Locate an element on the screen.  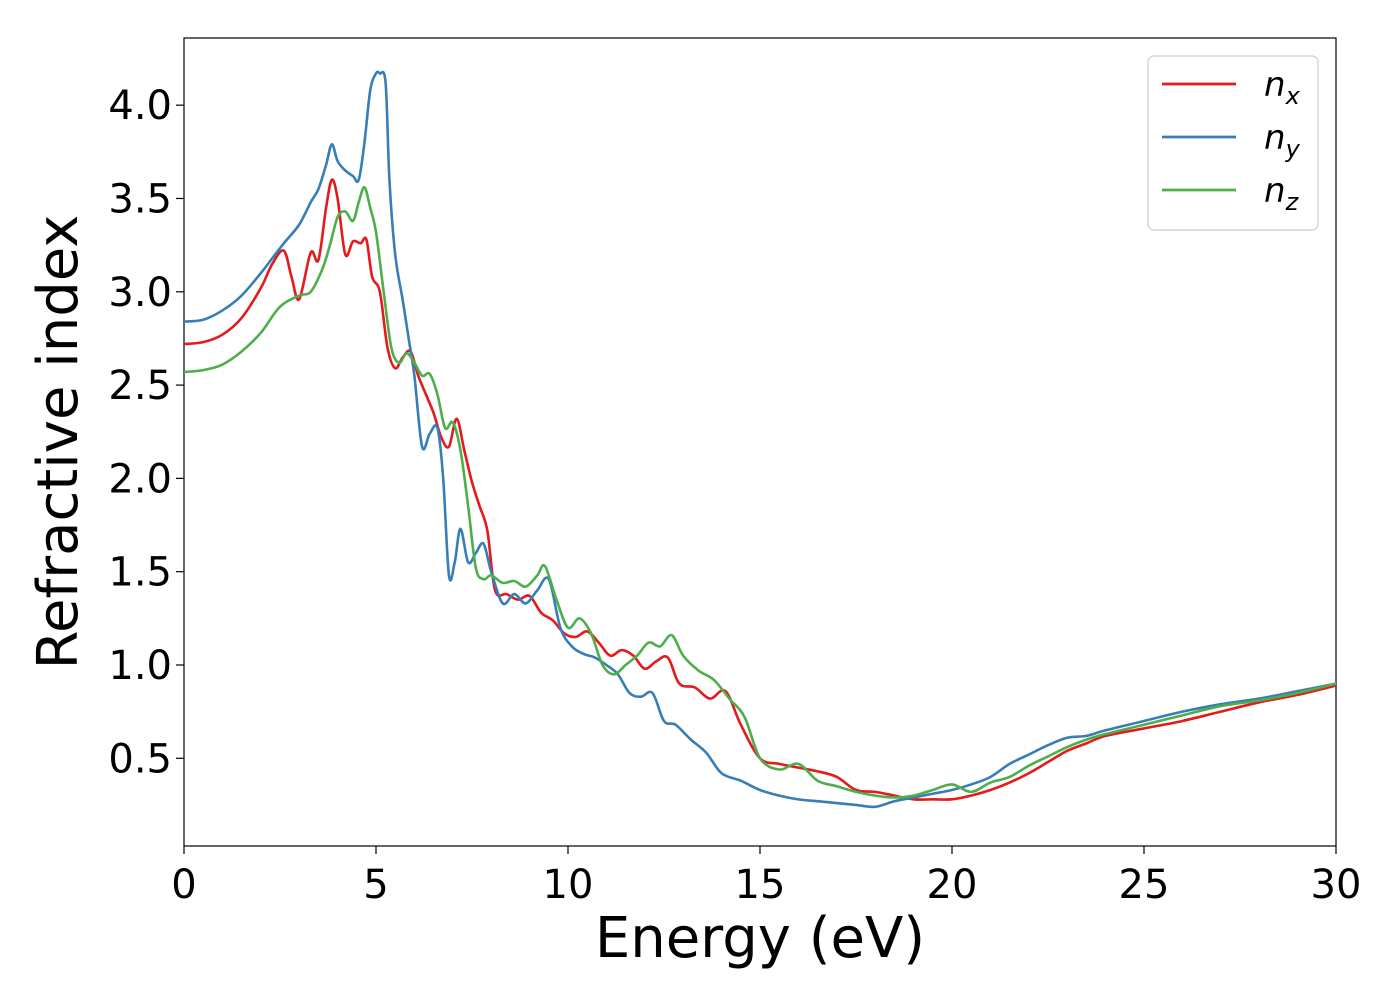
x-axis-label: Energy (eV) is located at coordinates (760, 938).